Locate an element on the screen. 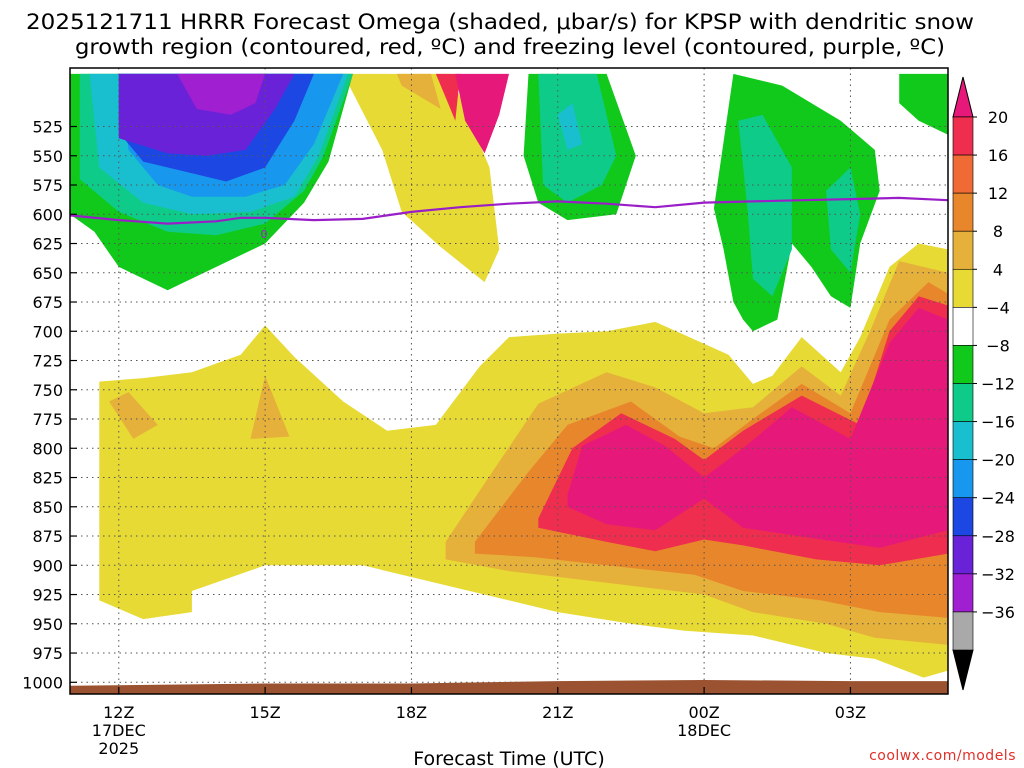  y-tick-label-750: 750 is located at coordinates (47, 390).